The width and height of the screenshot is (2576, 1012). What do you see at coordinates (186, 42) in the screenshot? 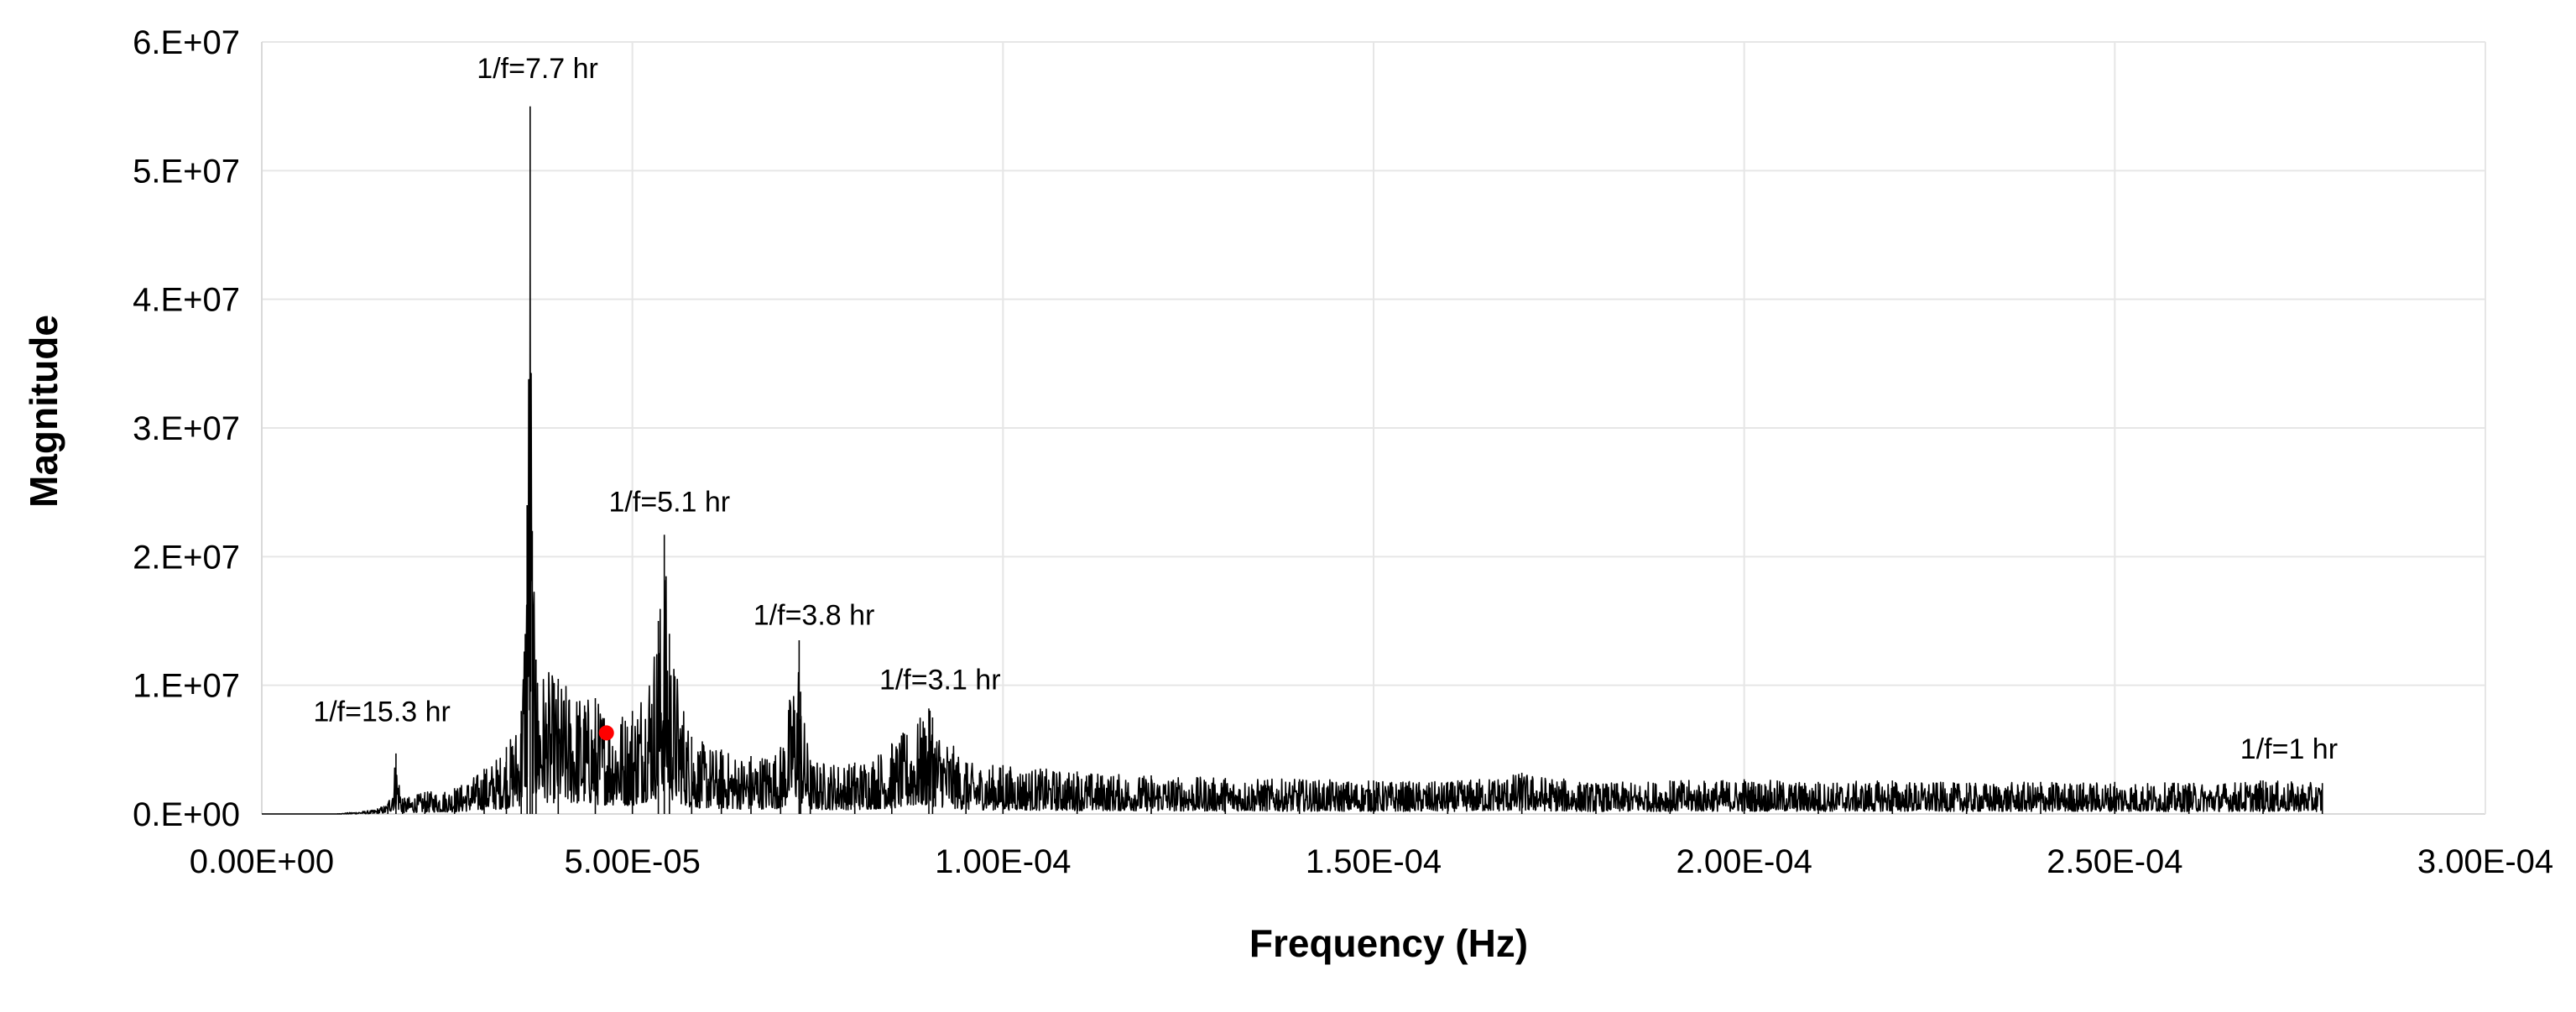
I see `y-tick-label: 6.E+07` at bounding box center [186, 42].